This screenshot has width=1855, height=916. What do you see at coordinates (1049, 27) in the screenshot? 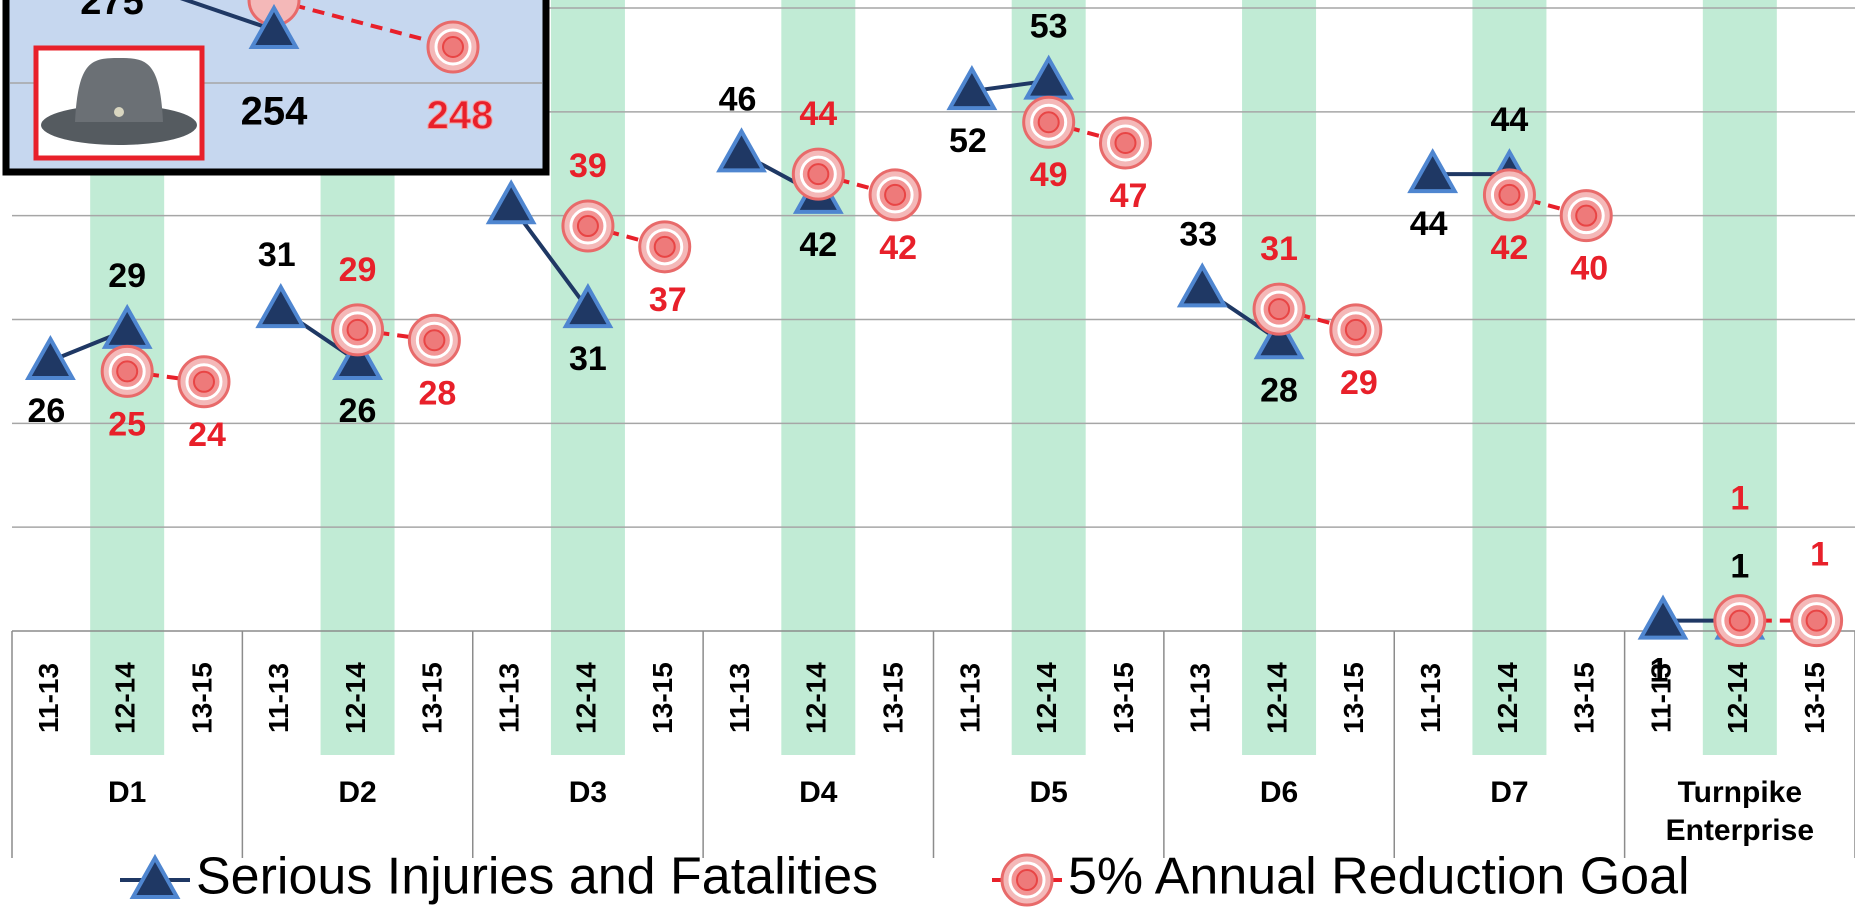
I see `data-label: 53` at bounding box center [1049, 27].